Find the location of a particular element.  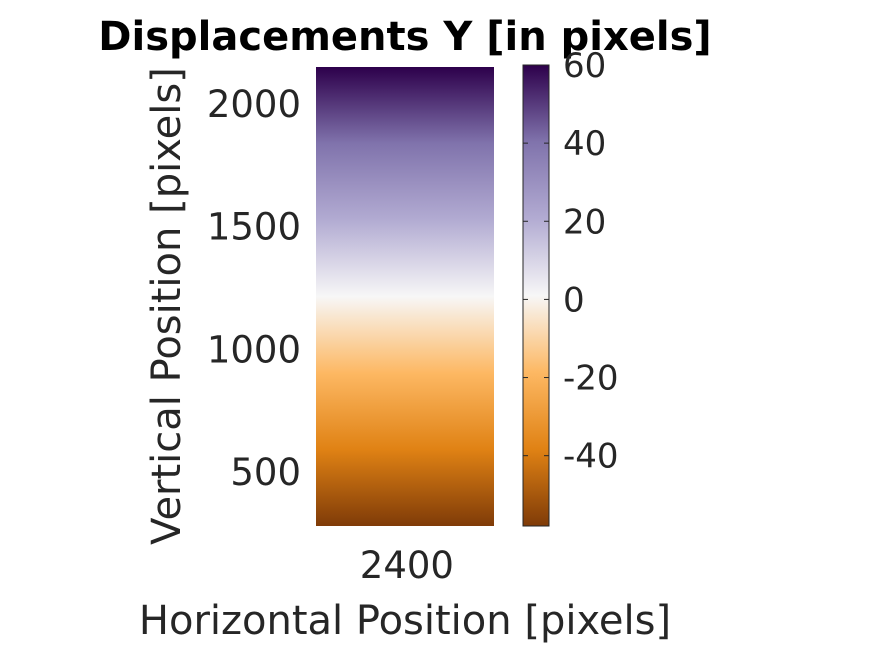

x-axis-label: Horizontal Position [pixels] is located at coordinates (405, 621).